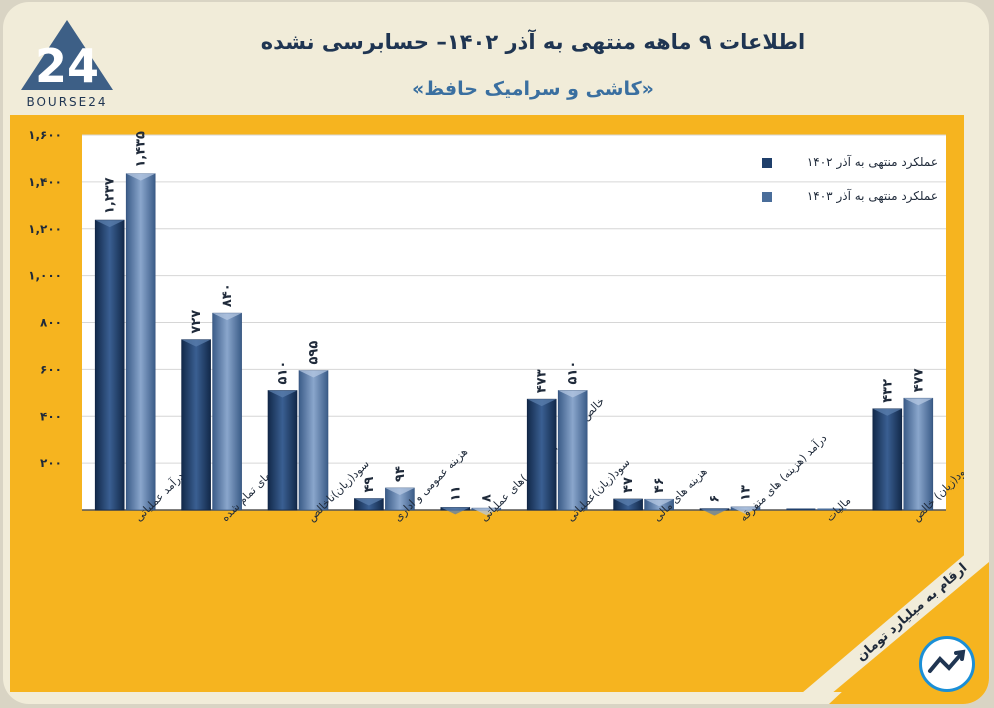  Describe the element at coordinates (746, 493) in the screenshot. I see `data-label-2-7: ۱۳` at that location.